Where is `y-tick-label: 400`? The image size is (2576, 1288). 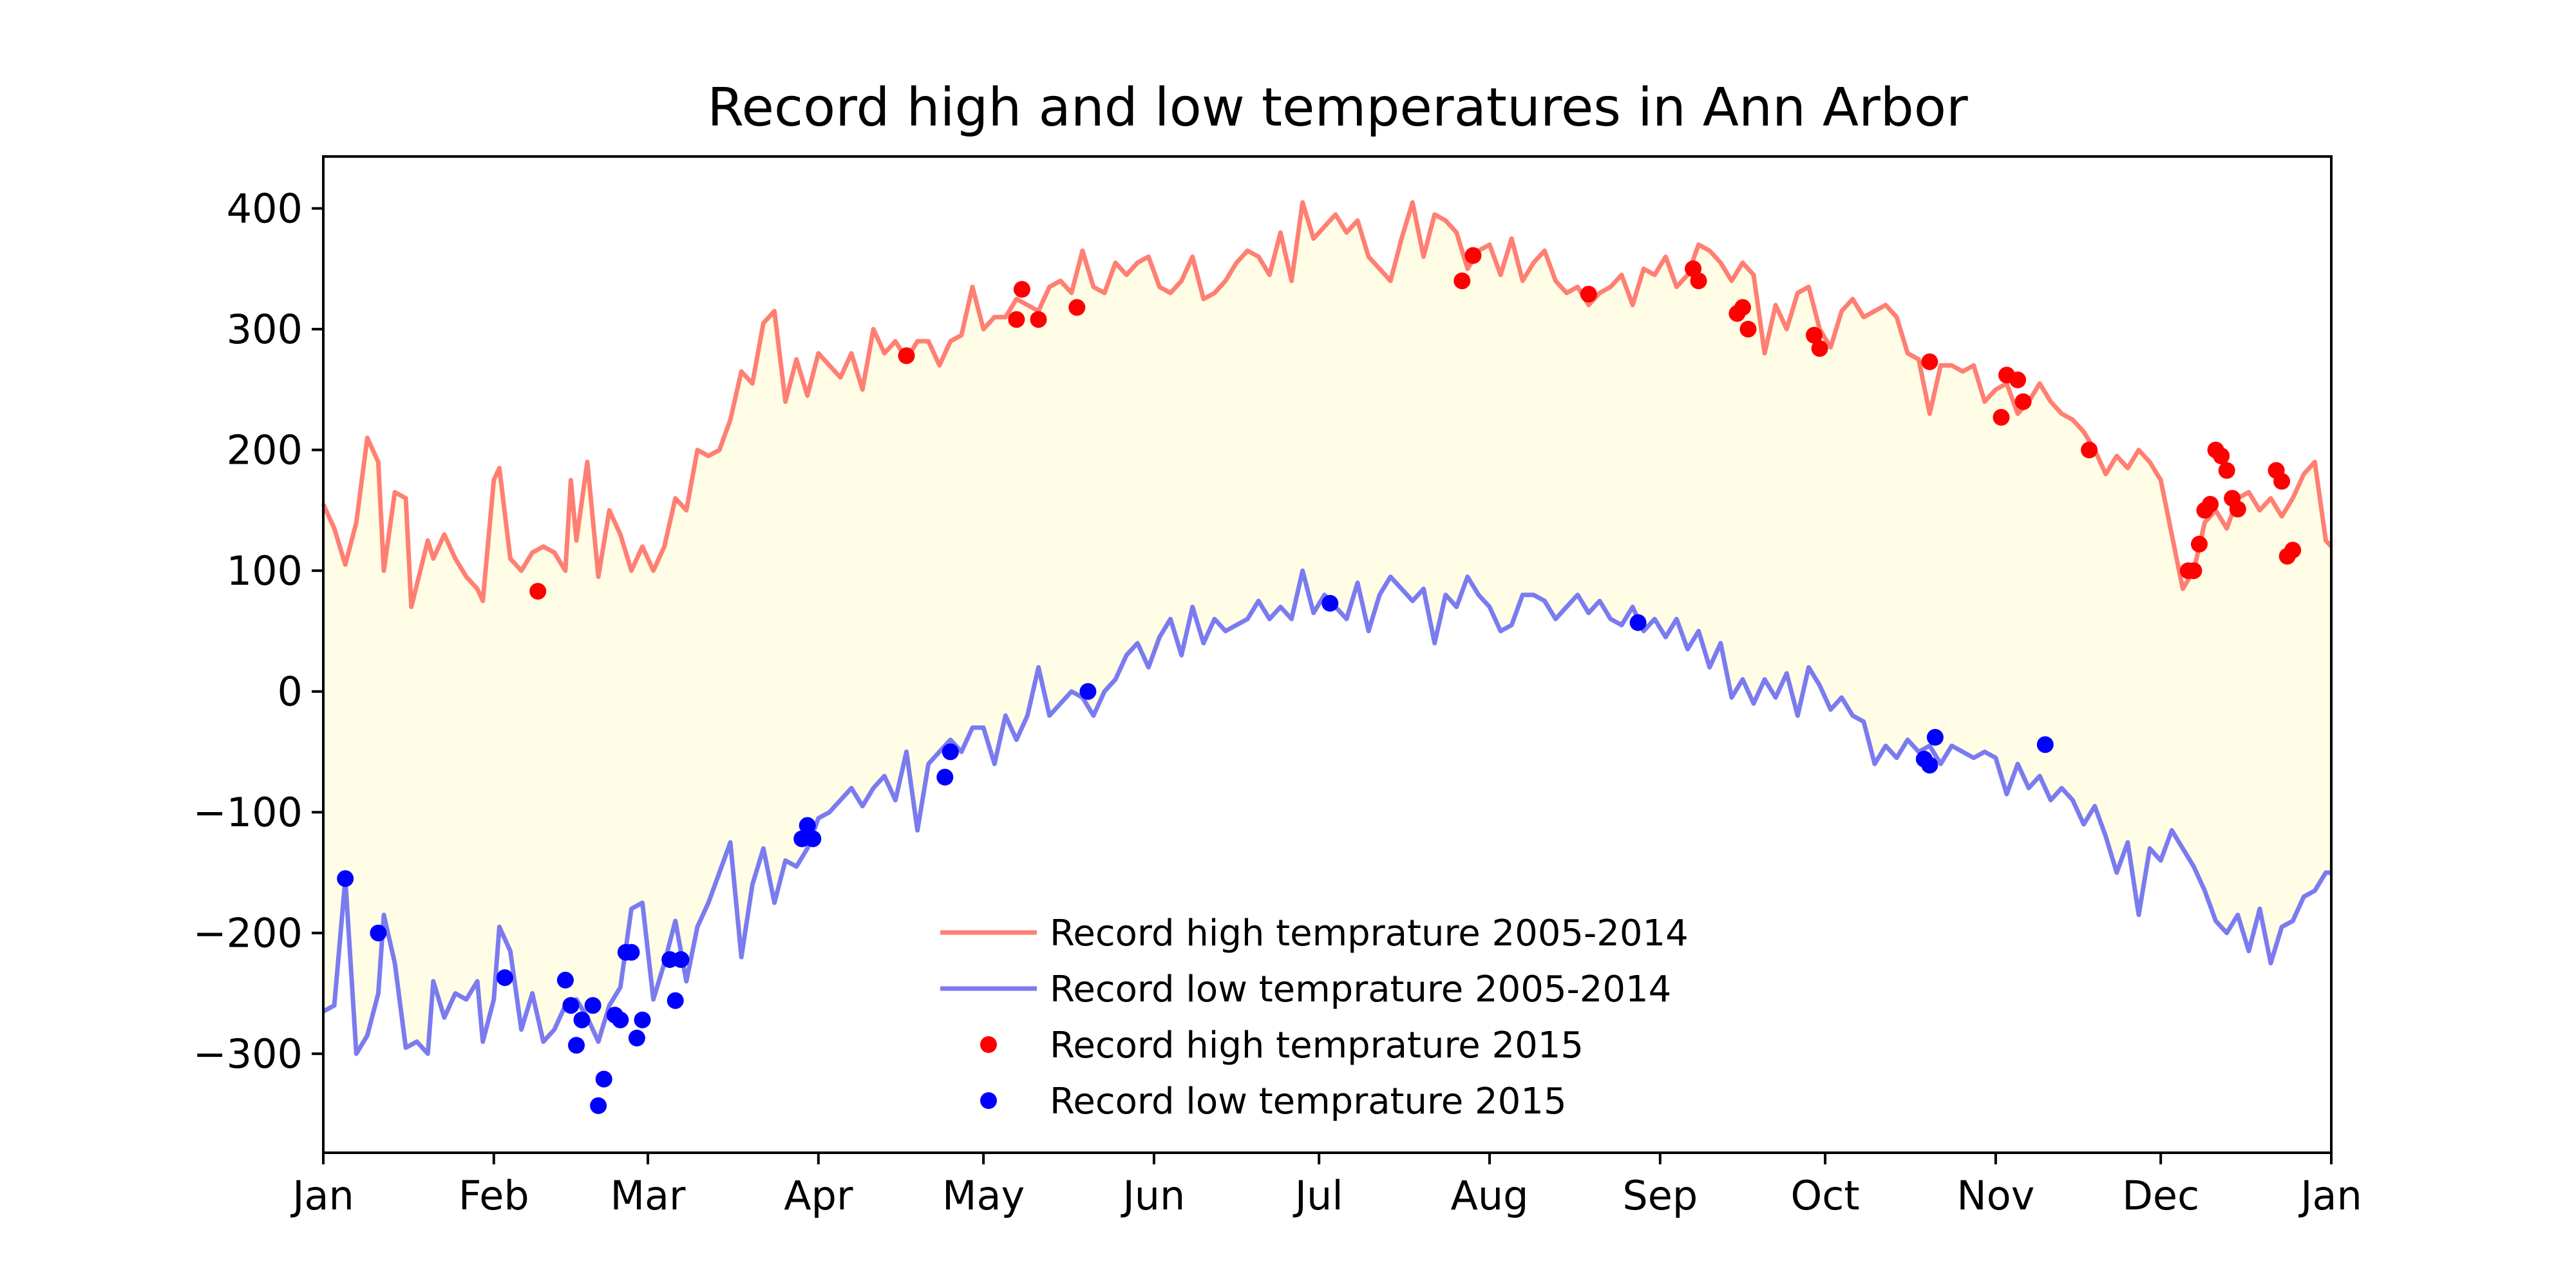 y-tick-label: 400 is located at coordinates (265, 208).